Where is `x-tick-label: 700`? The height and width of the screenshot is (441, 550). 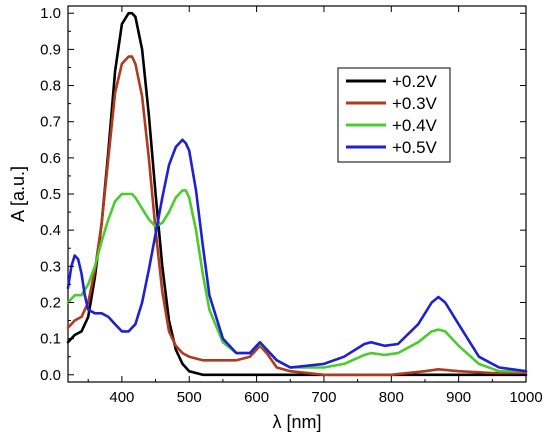
x-tick-label: 700 is located at coordinates (323, 397).